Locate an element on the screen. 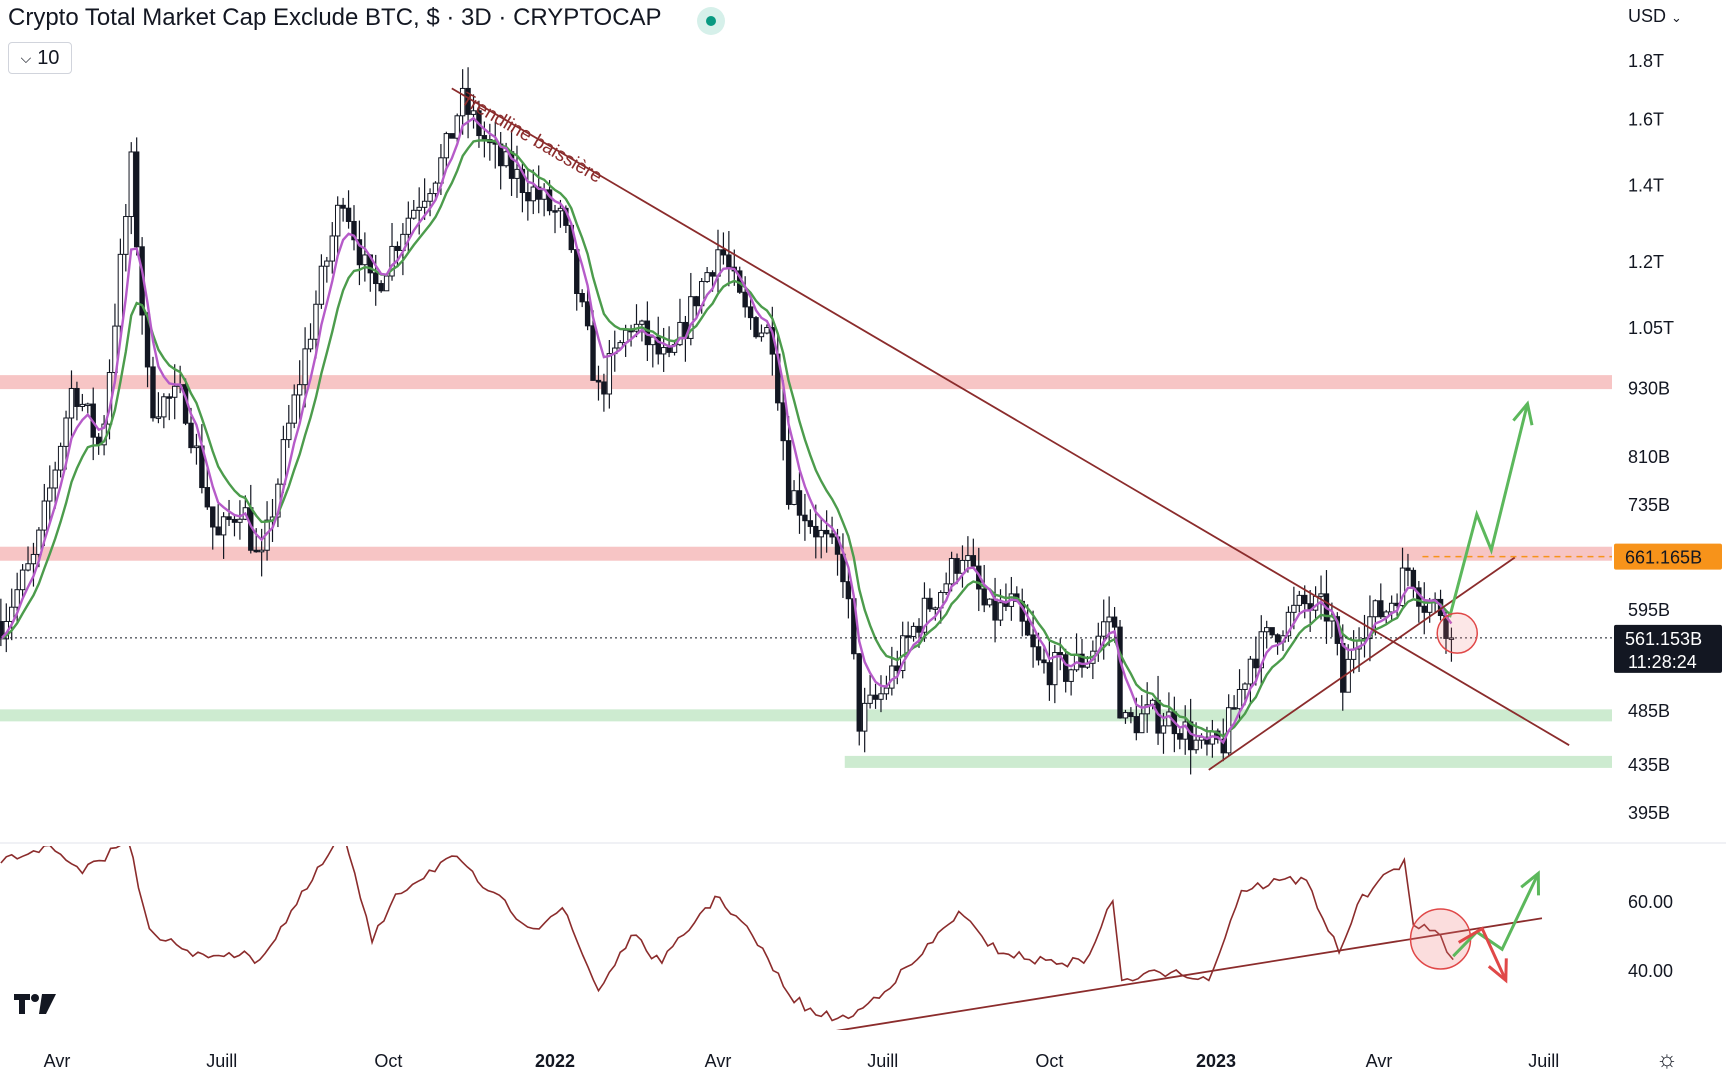 This screenshot has height=1080, width=1726. svg-text: 11:28:24 is located at coordinates (1662, 662).